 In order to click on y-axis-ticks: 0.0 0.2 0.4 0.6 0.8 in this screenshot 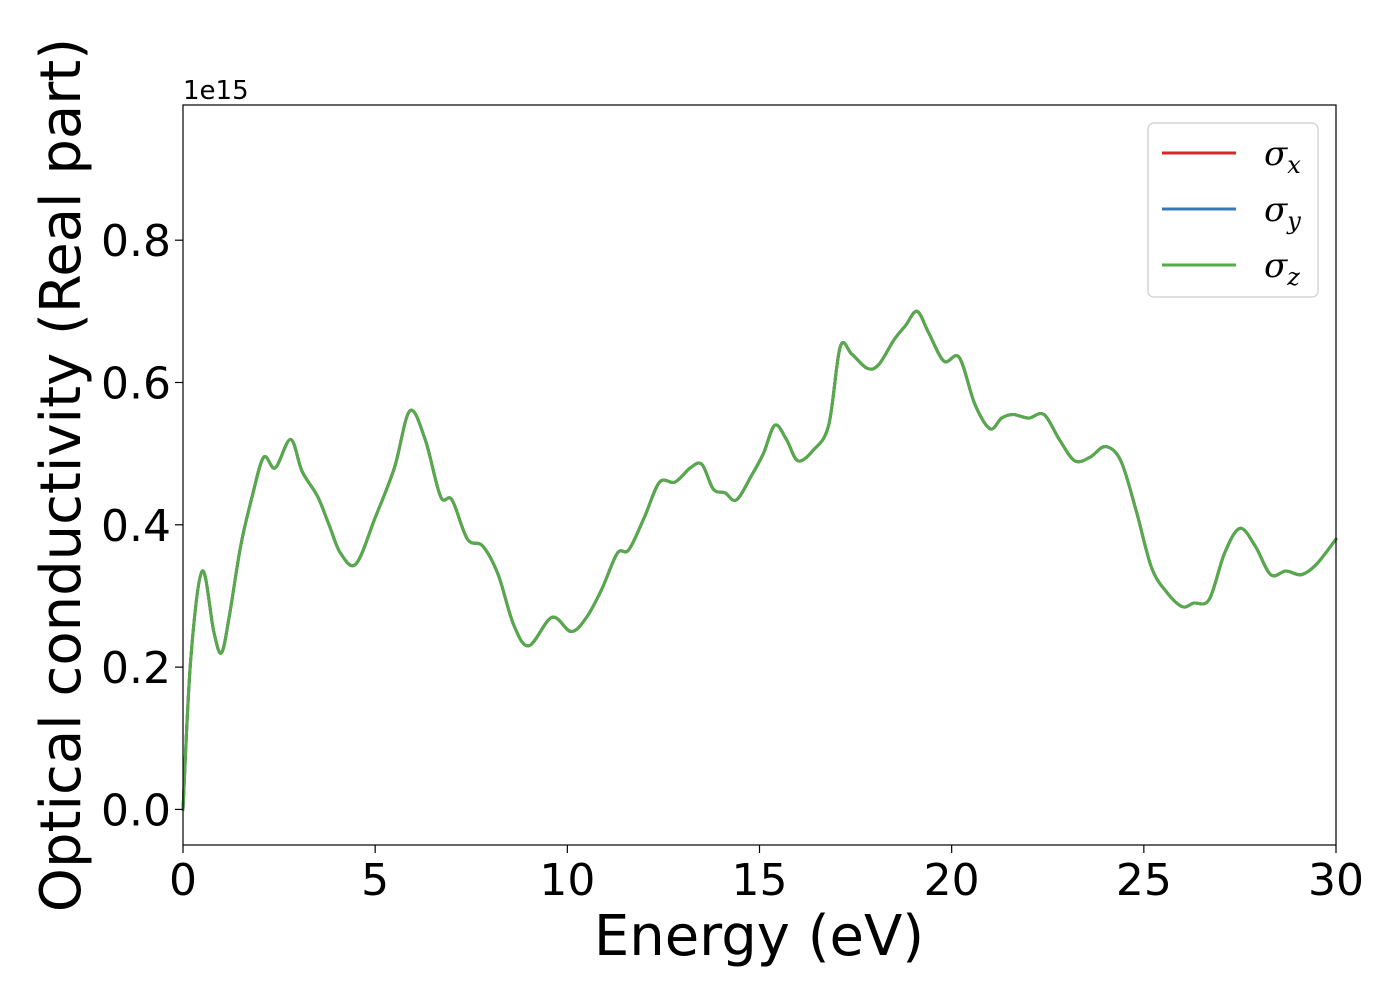, I will do `click(142, 526)`.